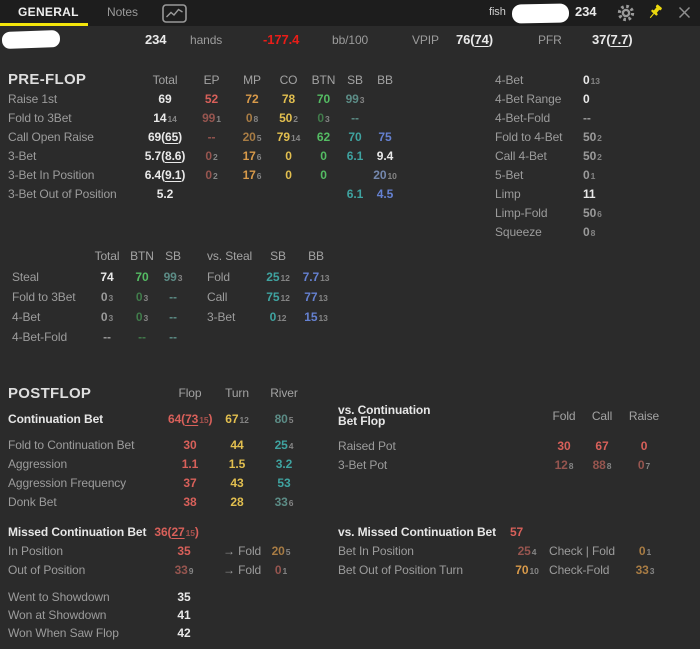 This screenshot has height=649, width=700. What do you see at coordinates (206, 40) in the screenshot?
I see `hands-label: hands` at bounding box center [206, 40].